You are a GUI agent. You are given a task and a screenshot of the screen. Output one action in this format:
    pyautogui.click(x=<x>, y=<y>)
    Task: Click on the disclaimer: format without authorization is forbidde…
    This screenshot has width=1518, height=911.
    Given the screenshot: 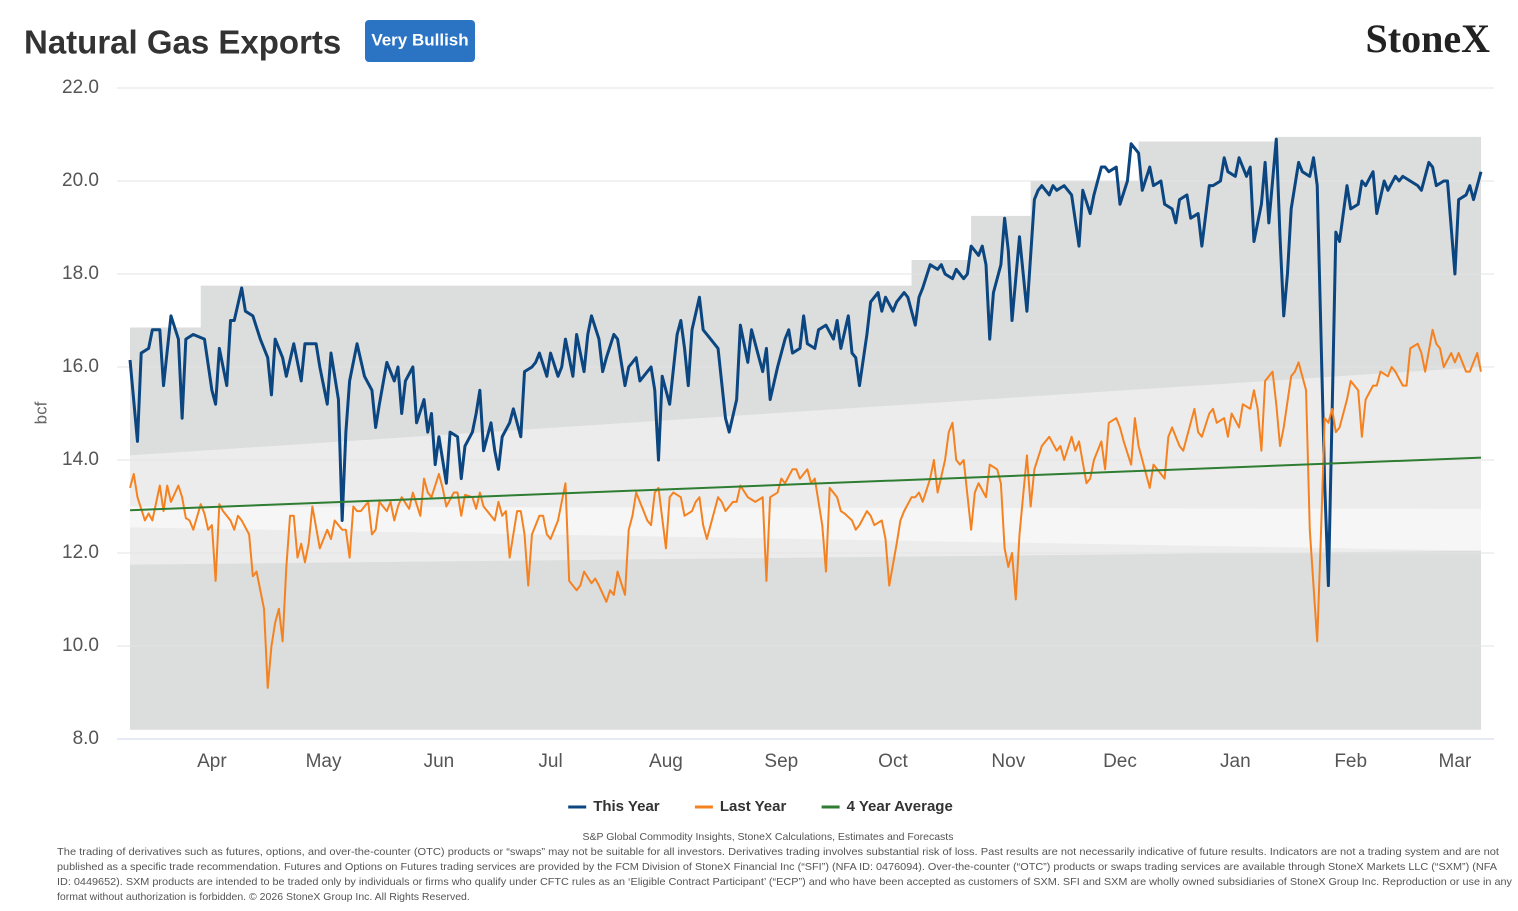 What is the action you would take?
    pyautogui.click(x=263, y=897)
    